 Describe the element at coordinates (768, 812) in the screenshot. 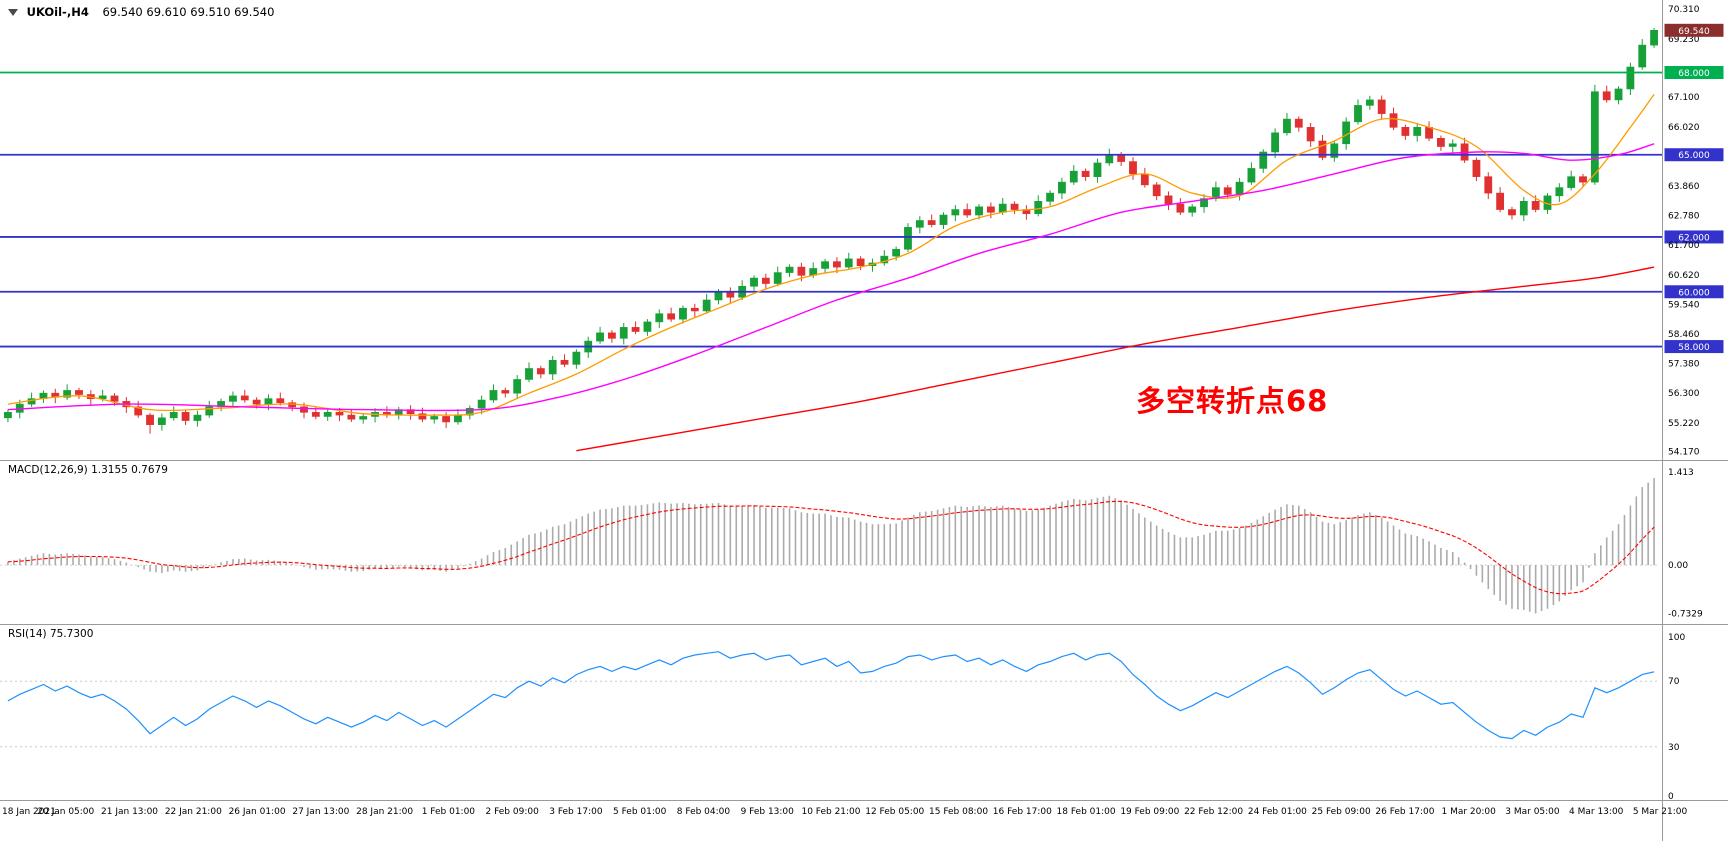

I see `svg-text: 9 Feb 13:00` at that location.